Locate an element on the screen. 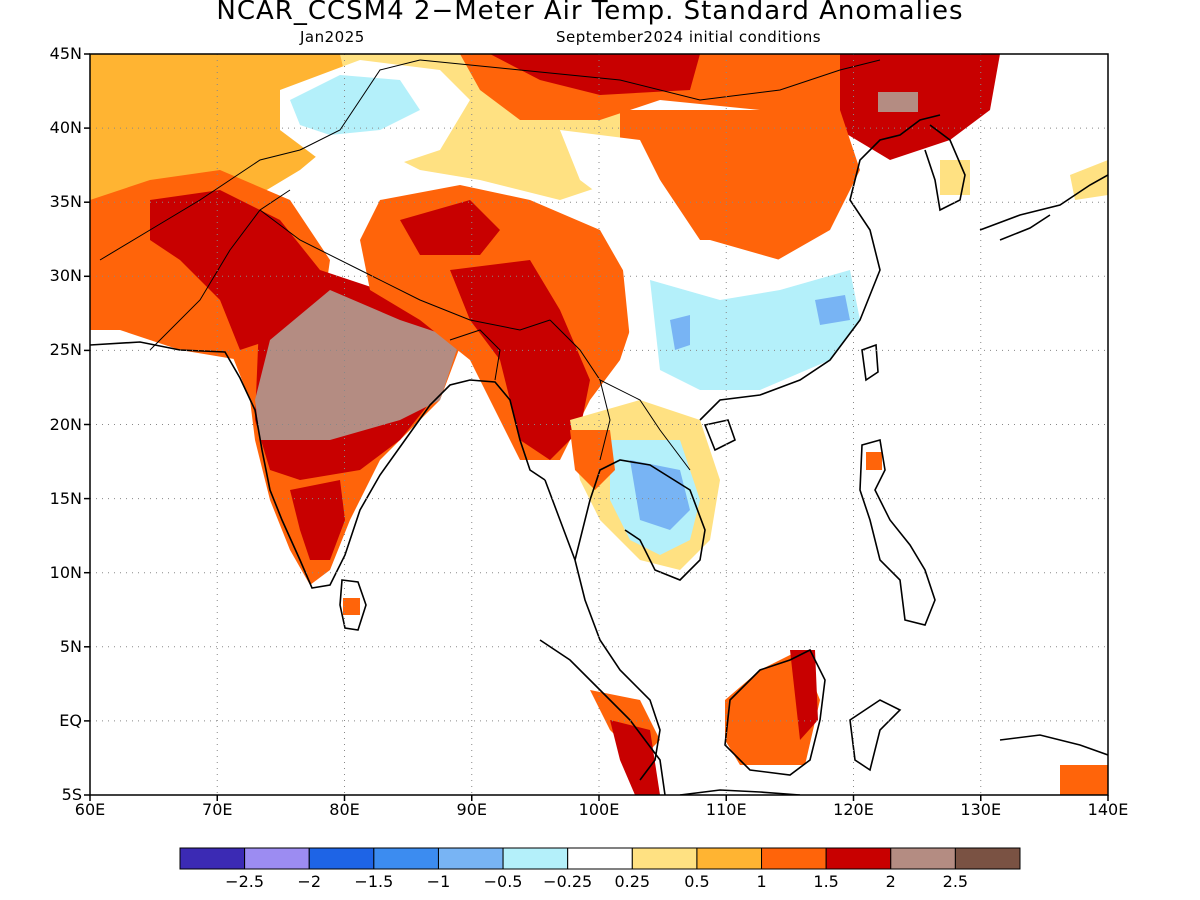 This screenshot has height=900, width=1200. anomaly-region-indochina-blue is located at coordinates (660, 495).